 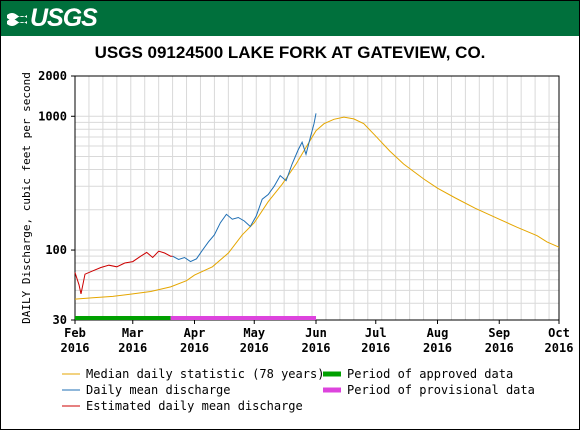 What do you see at coordinates (75, 333) in the screenshot?
I see `x-tick-label: Feb` at bounding box center [75, 333].